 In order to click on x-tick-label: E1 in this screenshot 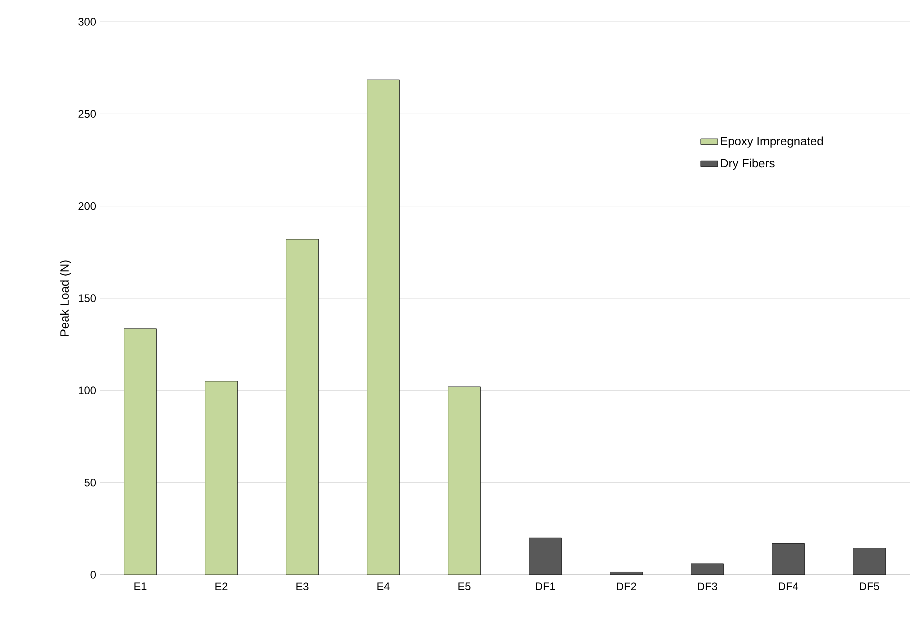, I will do `click(140, 586)`.